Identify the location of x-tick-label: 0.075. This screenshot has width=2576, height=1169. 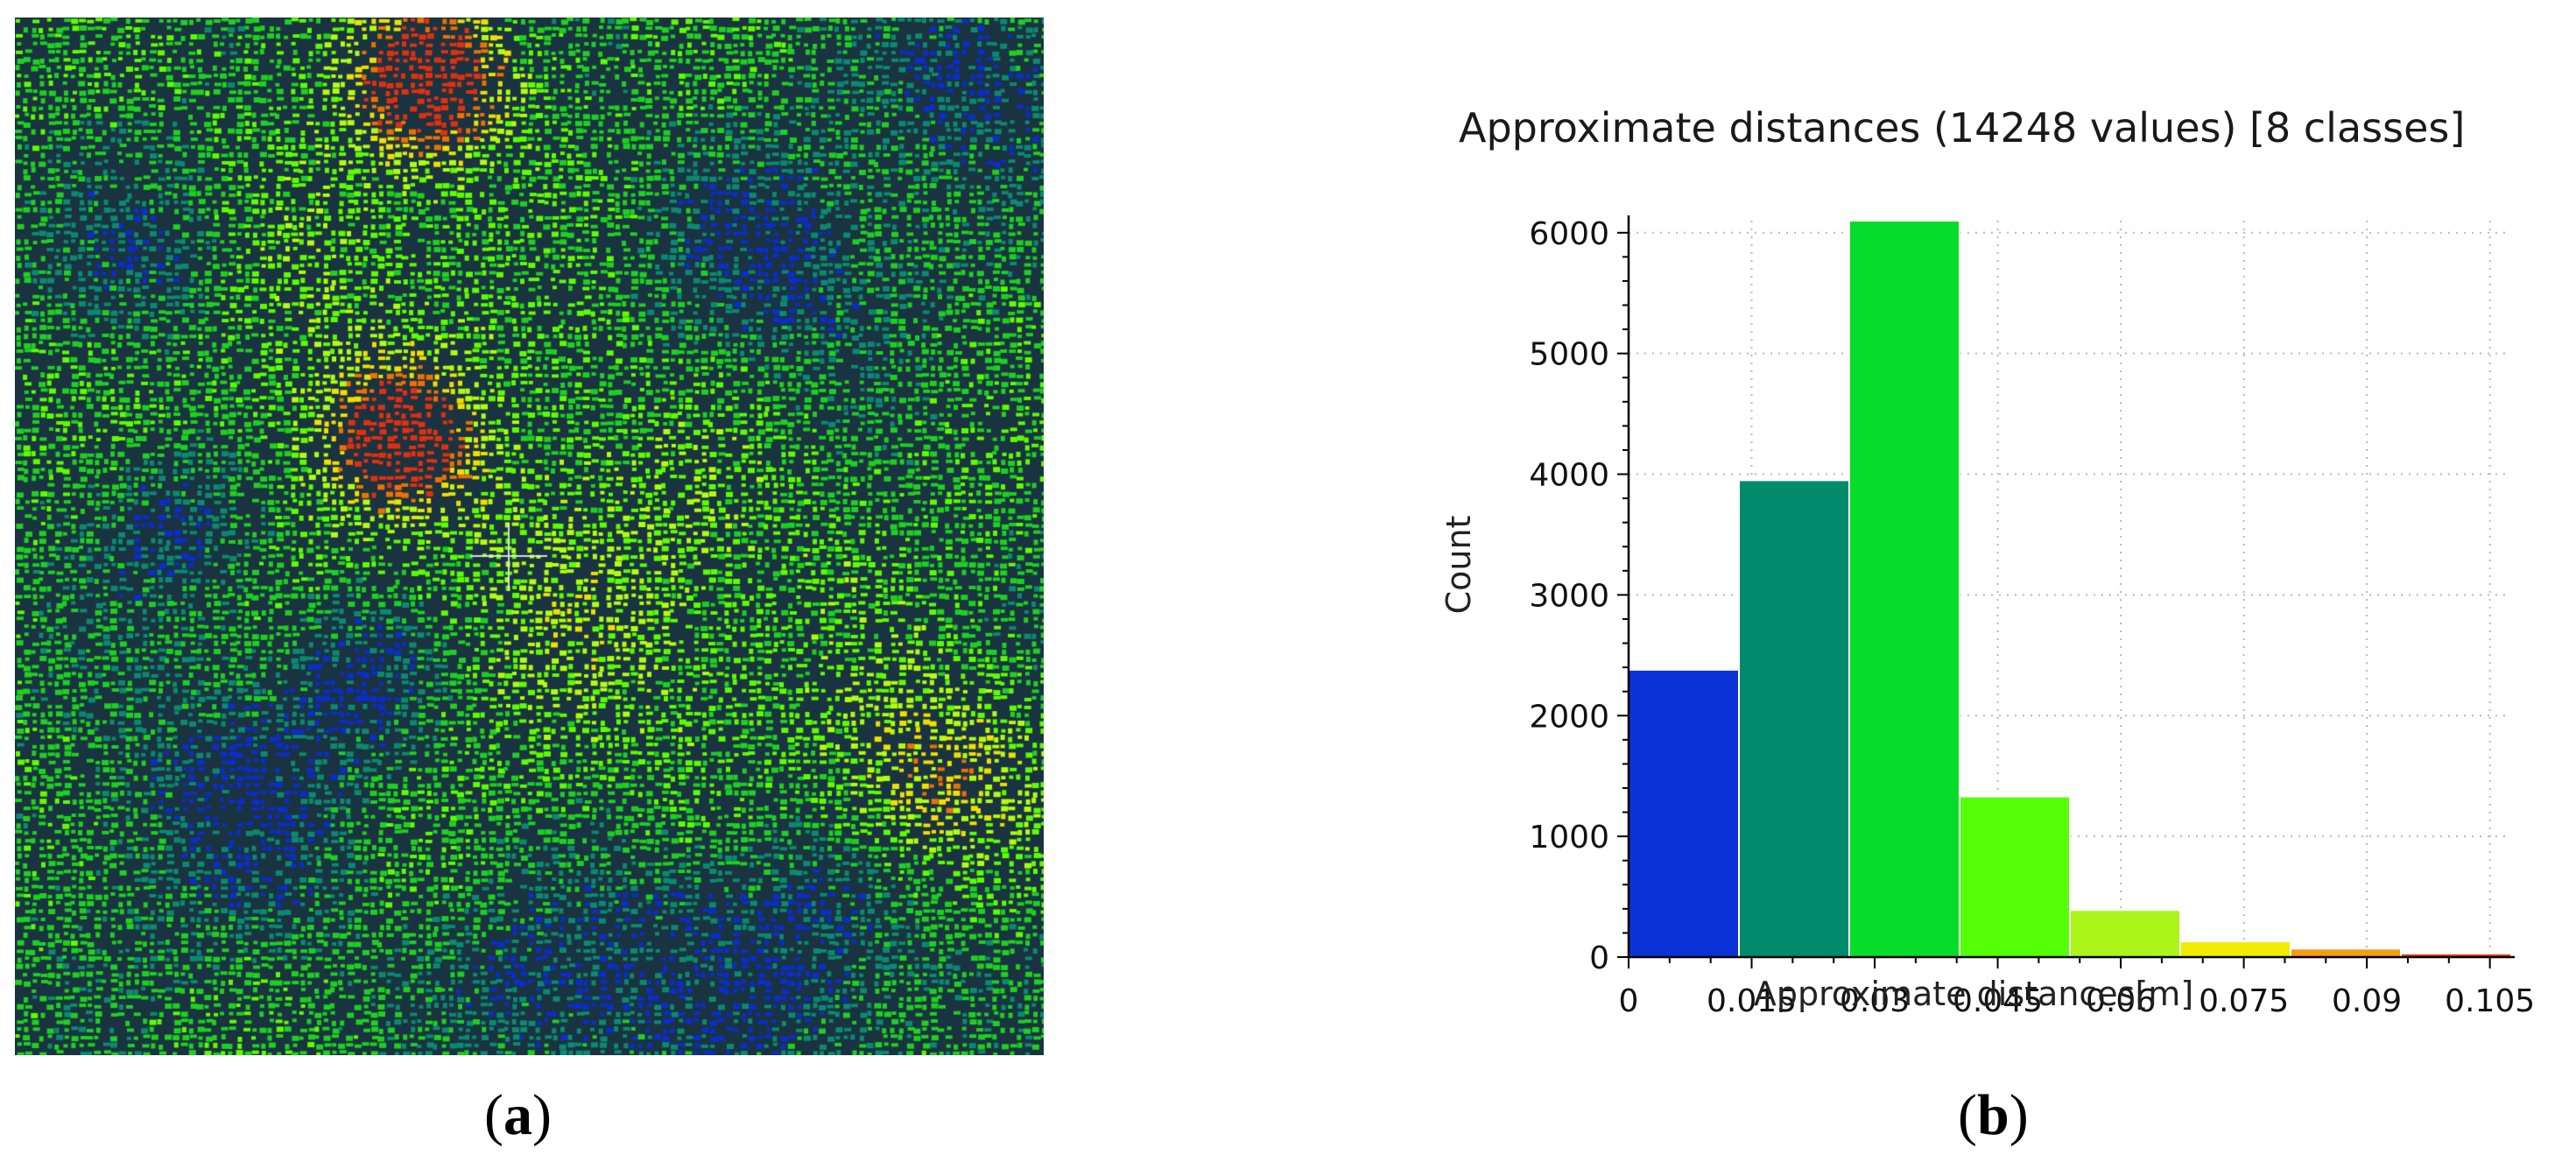
(2244, 1001).